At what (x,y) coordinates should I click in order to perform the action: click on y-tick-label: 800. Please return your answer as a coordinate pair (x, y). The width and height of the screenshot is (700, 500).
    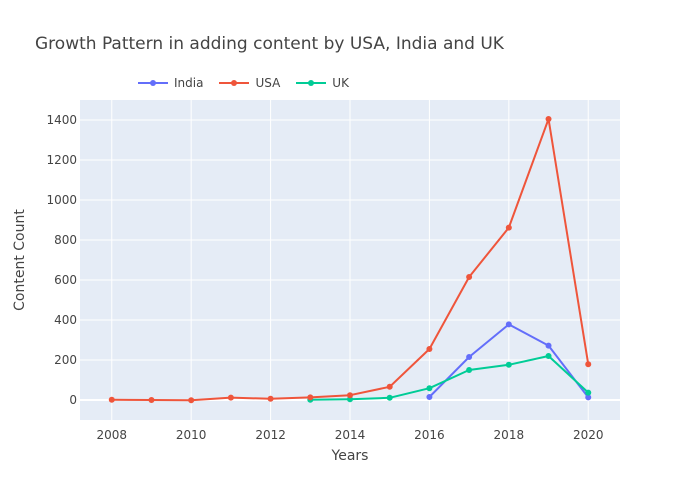
    Looking at the image, I should click on (65, 240).